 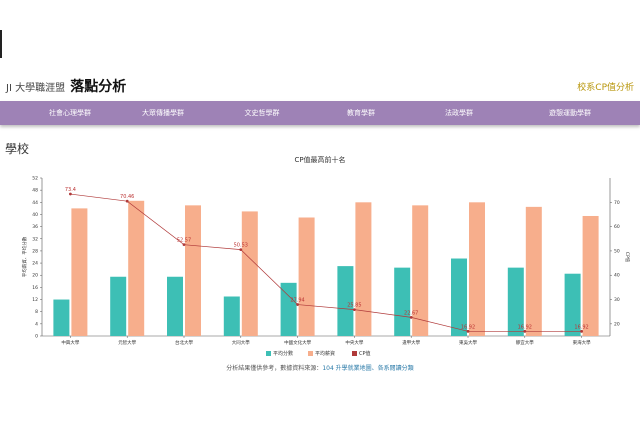 What do you see at coordinates (35, 179) in the screenshot?
I see `left-tick-label: 52` at bounding box center [35, 179].